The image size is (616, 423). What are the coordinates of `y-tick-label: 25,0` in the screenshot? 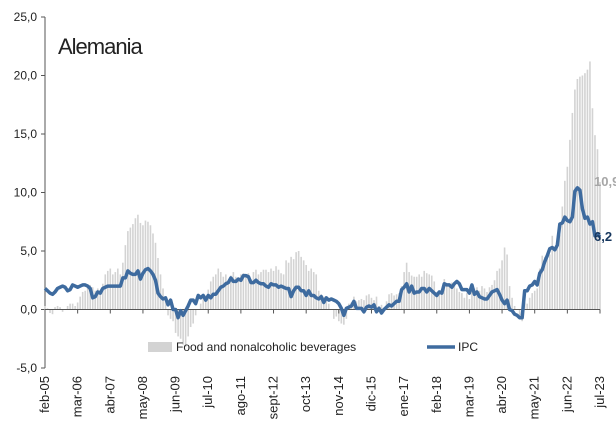 It's located at (26, 17).